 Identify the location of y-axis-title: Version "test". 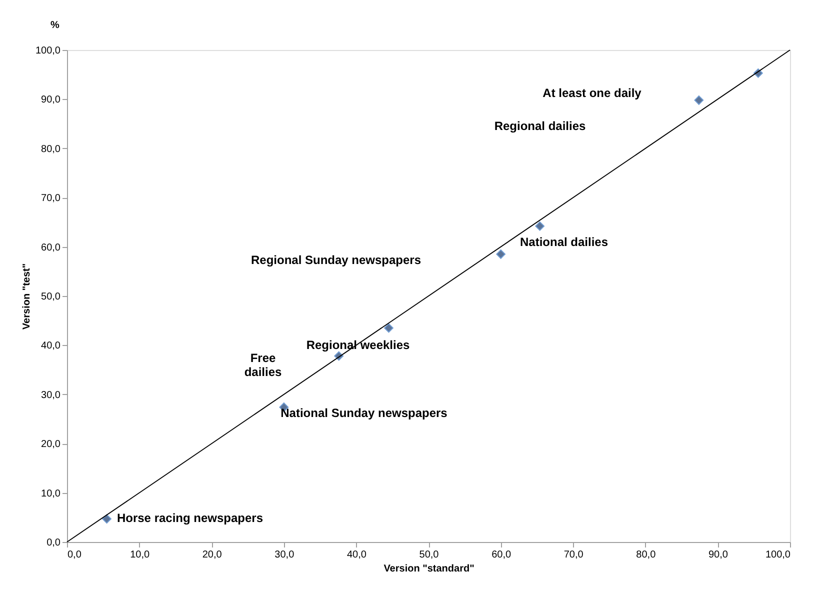
(26, 296).